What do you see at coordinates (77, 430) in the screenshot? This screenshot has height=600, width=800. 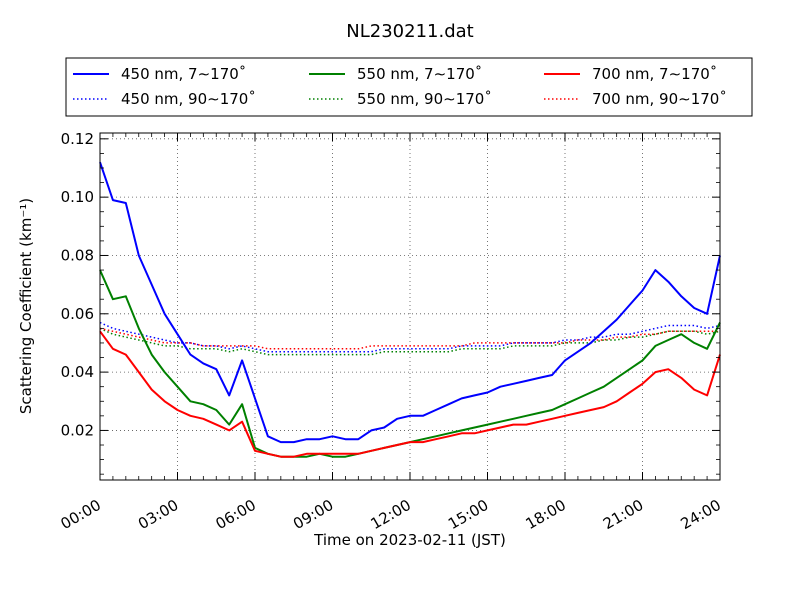 I see `y-tick-label: 0.02` at bounding box center [77, 430].